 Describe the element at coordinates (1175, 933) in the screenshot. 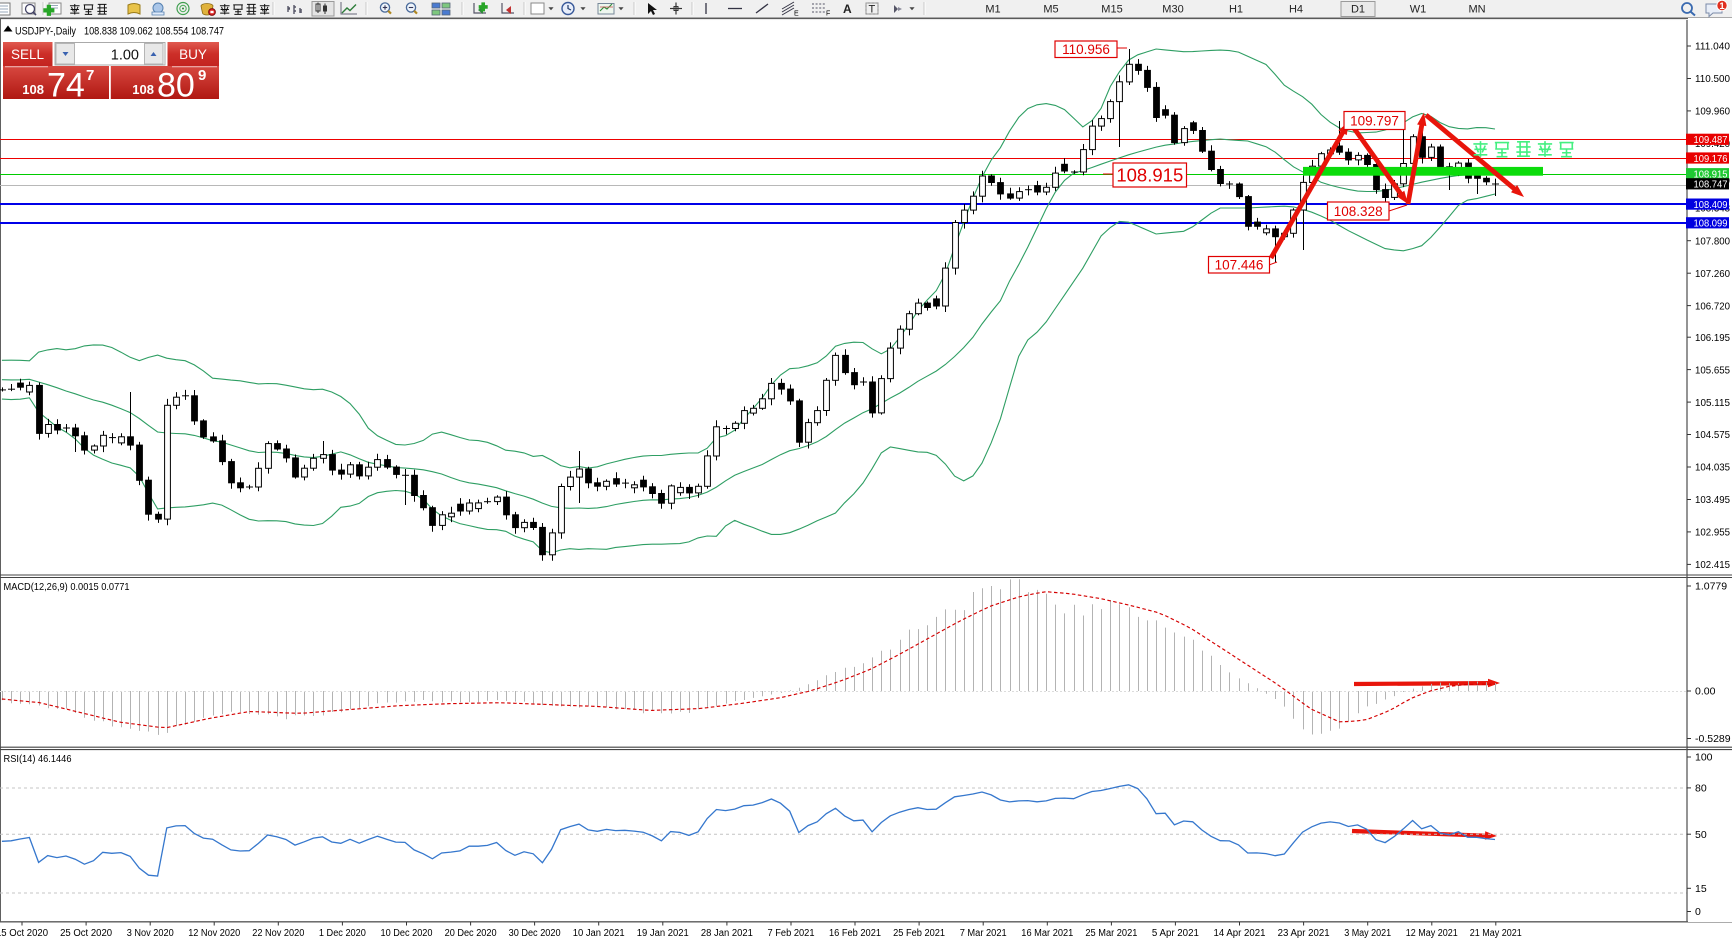

I see `svg-text: 5 Apr 2021` at that location.